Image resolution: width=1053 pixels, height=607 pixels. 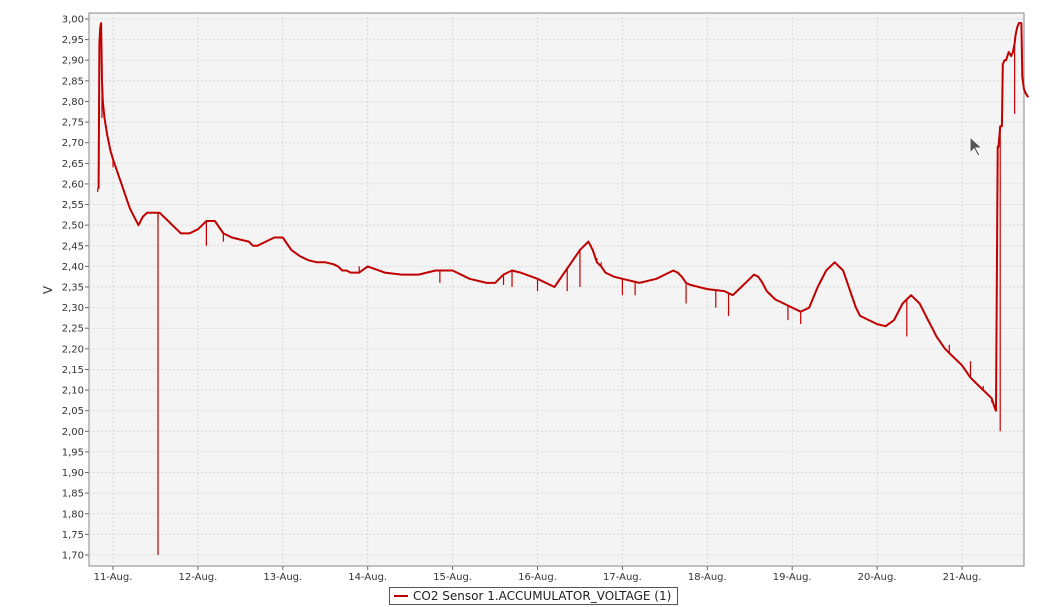 What do you see at coordinates (73, 267) in the screenshot?
I see `y-tick-label: 2,40` at bounding box center [73, 267].